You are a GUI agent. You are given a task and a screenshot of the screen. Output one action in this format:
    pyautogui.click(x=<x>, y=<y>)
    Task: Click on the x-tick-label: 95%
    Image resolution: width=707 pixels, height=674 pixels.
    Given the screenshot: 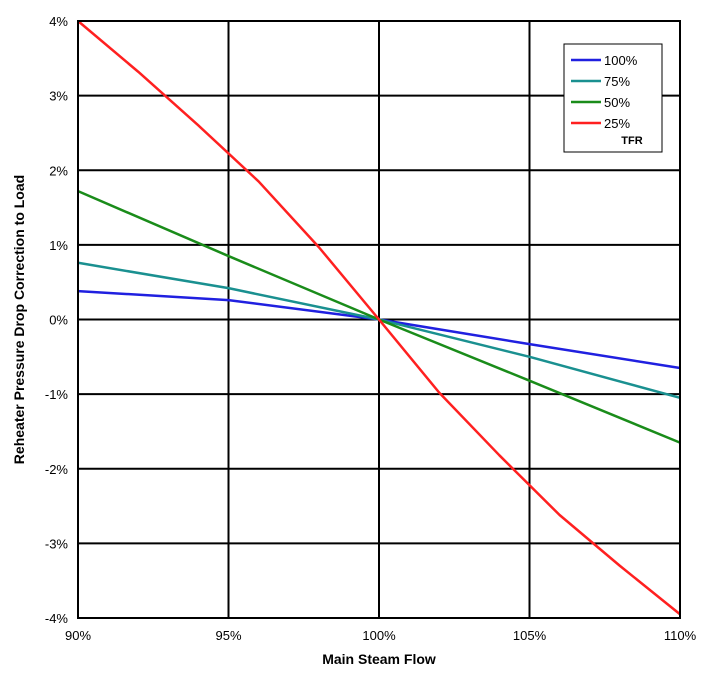 What is the action you would take?
    pyautogui.click(x=228, y=635)
    